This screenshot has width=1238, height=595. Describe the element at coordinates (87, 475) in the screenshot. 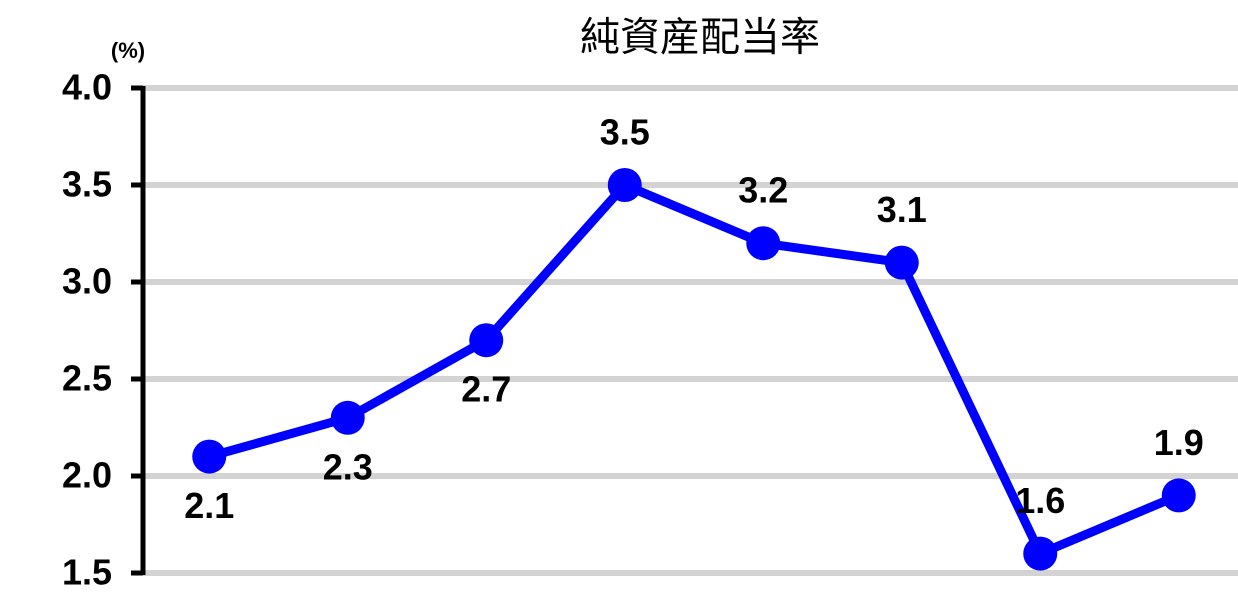

I see `y-tick-label: 2.0` at that location.